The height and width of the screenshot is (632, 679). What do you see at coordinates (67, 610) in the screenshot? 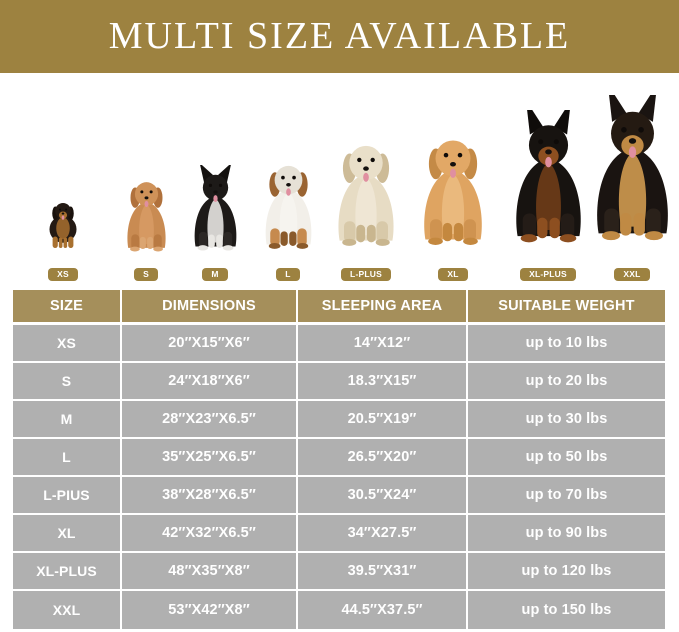
I see `cell-size: XXL` at bounding box center [67, 610].